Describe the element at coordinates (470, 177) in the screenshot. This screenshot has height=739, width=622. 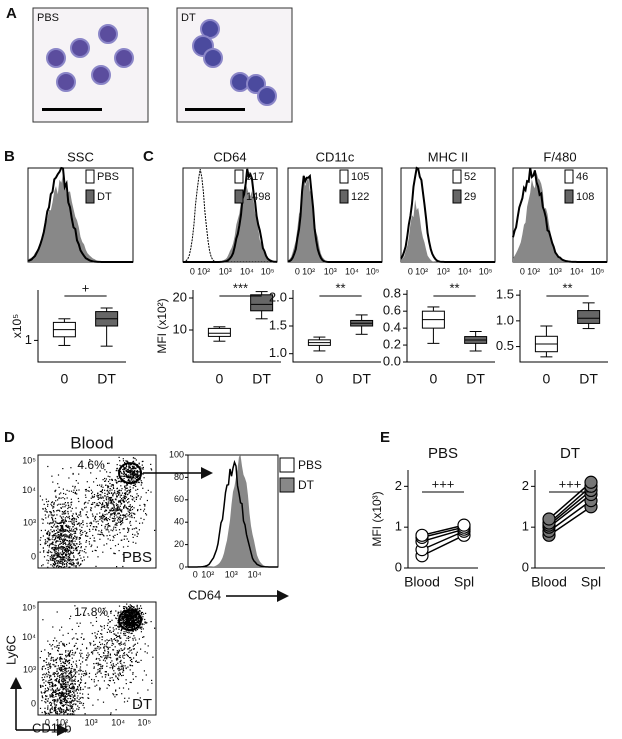
I see `legend-label: 52` at that location.